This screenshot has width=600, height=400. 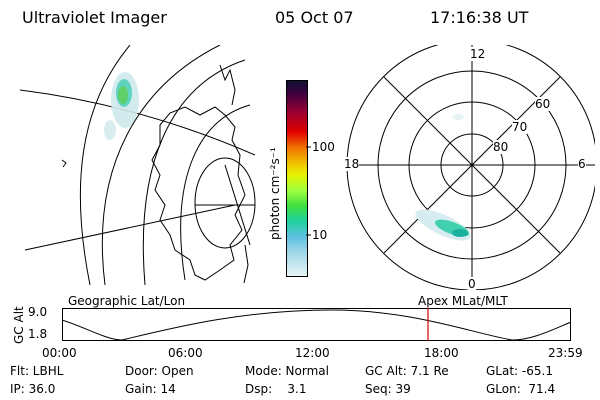 What do you see at coordinates (19, 325) in the screenshot?
I see `timeline-axis-label: GC Alt` at bounding box center [19, 325].